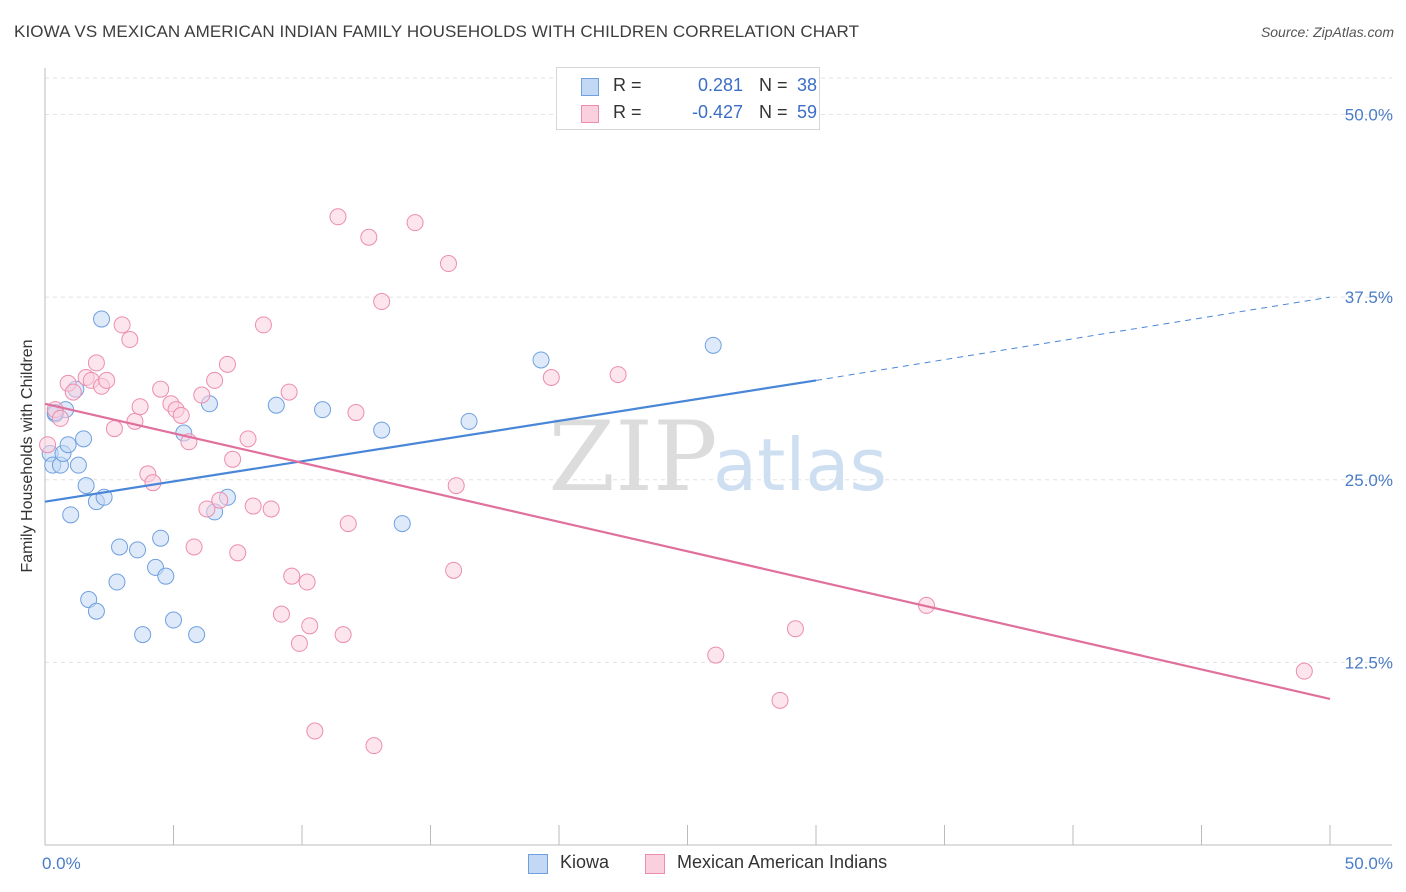 This screenshot has width=1406, height=892. What do you see at coordinates (655, 864) in the screenshot?
I see `legend-swatch-mexican-american-indians` at bounding box center [655, 864].